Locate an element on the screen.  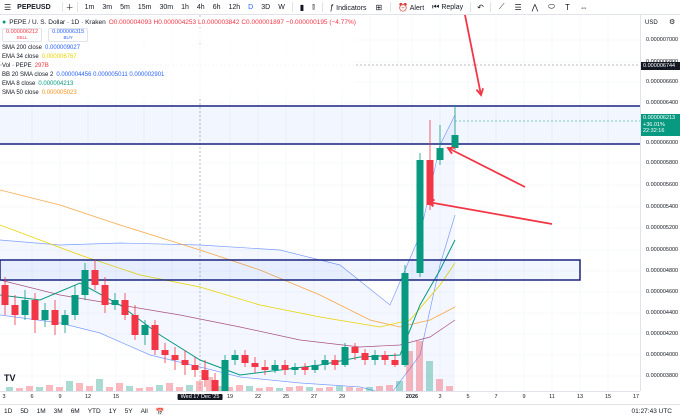
fib-tool-icon: ☰ is located at coordinates (518, 7).